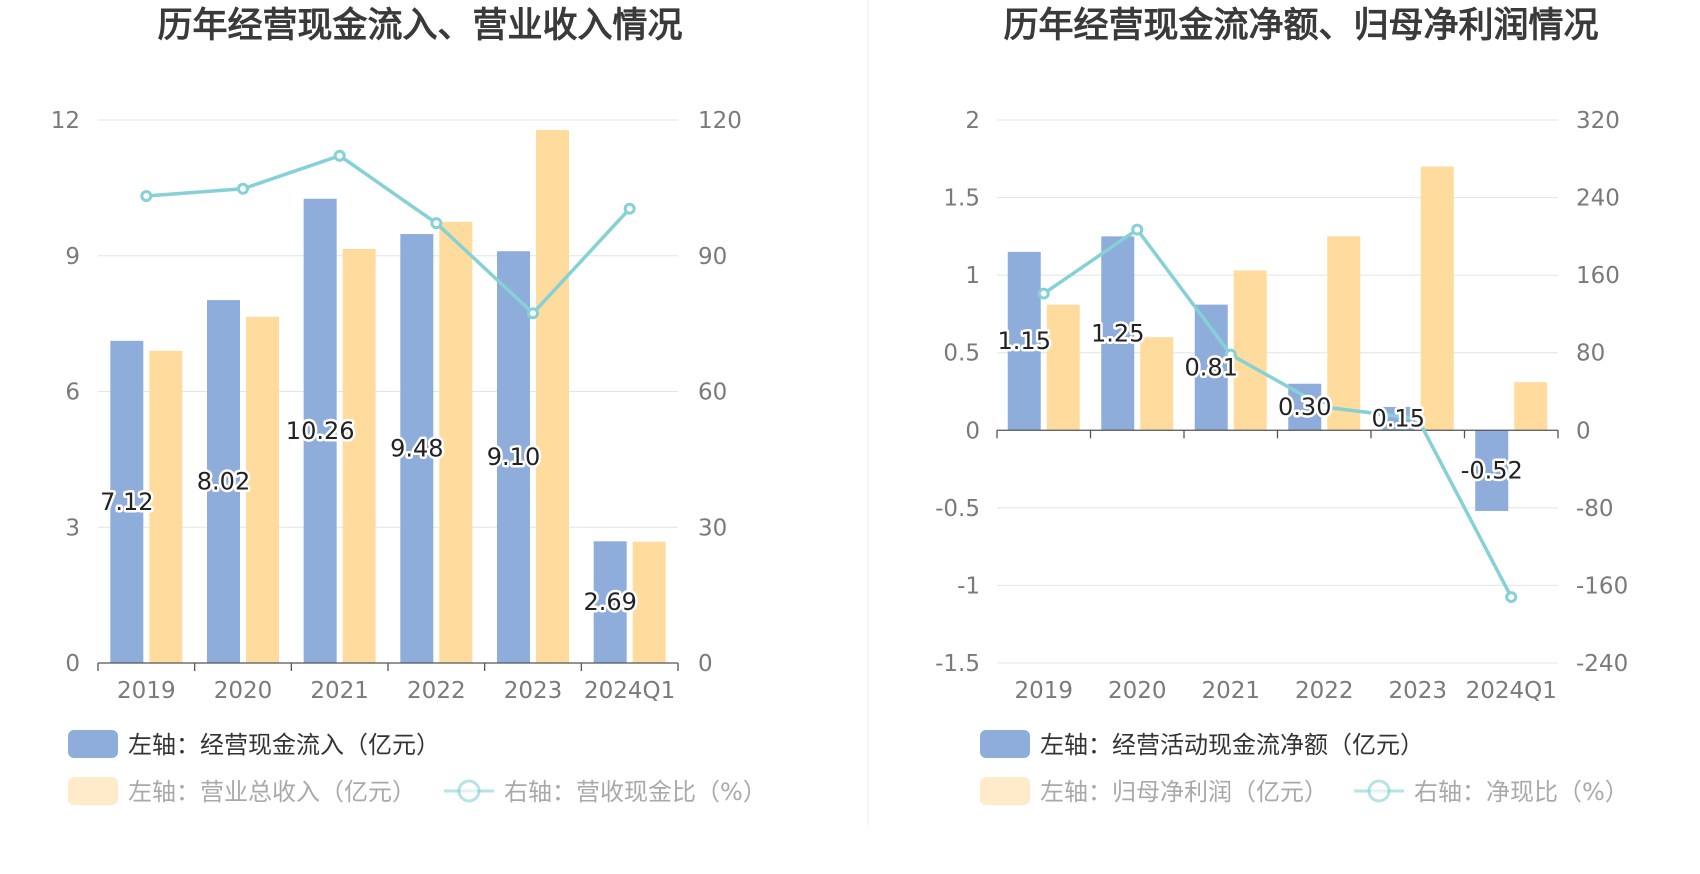 The height and width of the screenshot is (874, 1700). I want to click on right-axis-tick-label: 320, so click(1598, 121).